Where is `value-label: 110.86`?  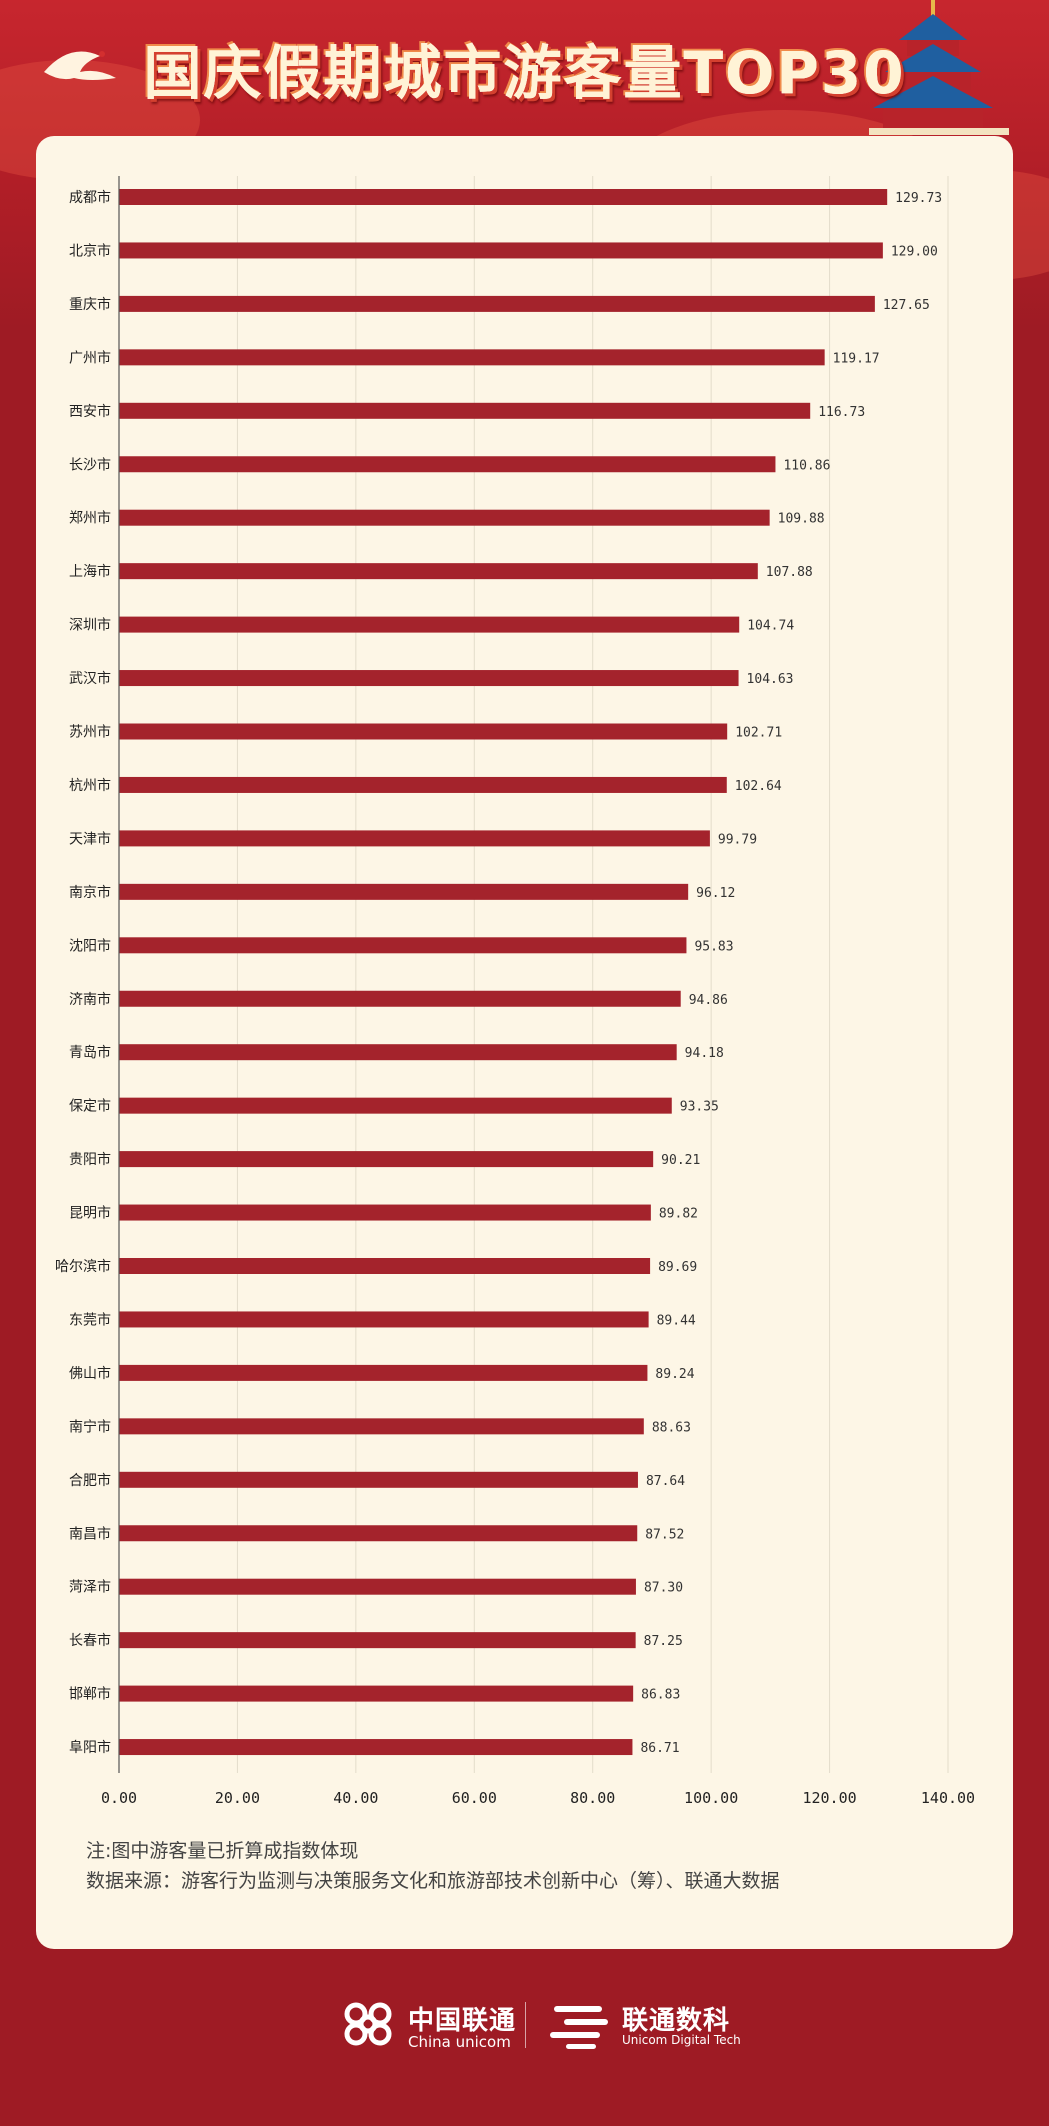
value-label: 110.86 is located at coordinates (806, 465).